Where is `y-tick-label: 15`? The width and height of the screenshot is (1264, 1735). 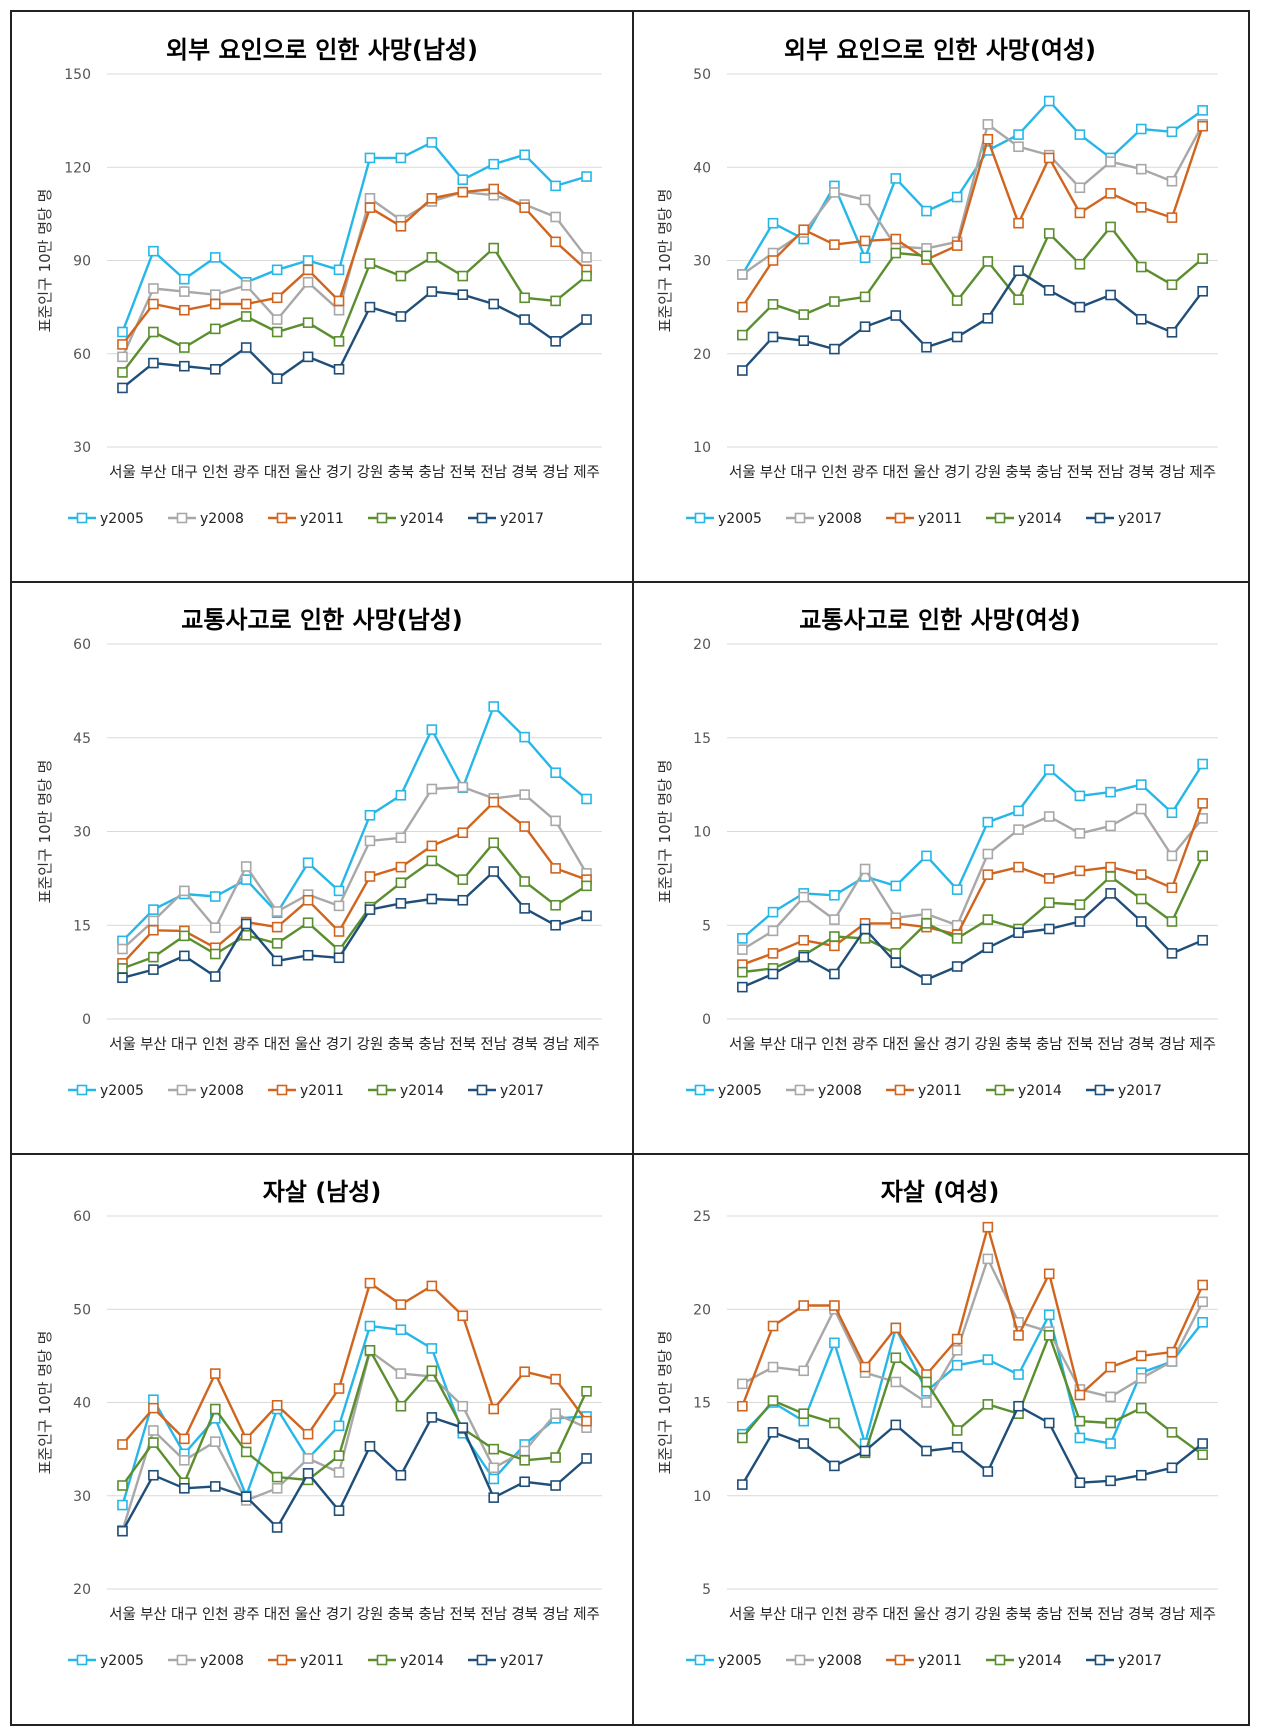 y-tick-label: 15 is located at coordinates (82, 926).